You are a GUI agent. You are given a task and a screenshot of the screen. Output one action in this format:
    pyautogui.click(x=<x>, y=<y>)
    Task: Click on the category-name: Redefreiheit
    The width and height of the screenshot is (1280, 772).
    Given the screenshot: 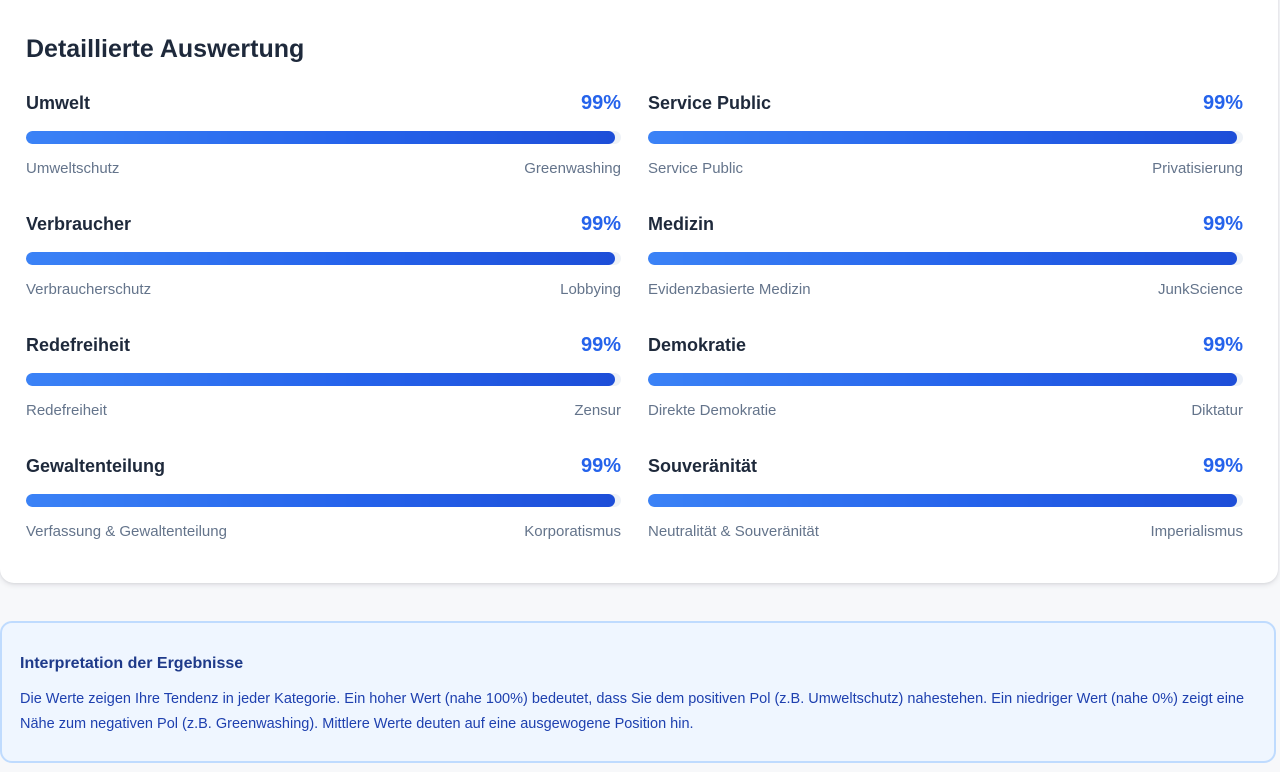 What is the action you would take?
    pyautogui.click(x=78, y=344)
    